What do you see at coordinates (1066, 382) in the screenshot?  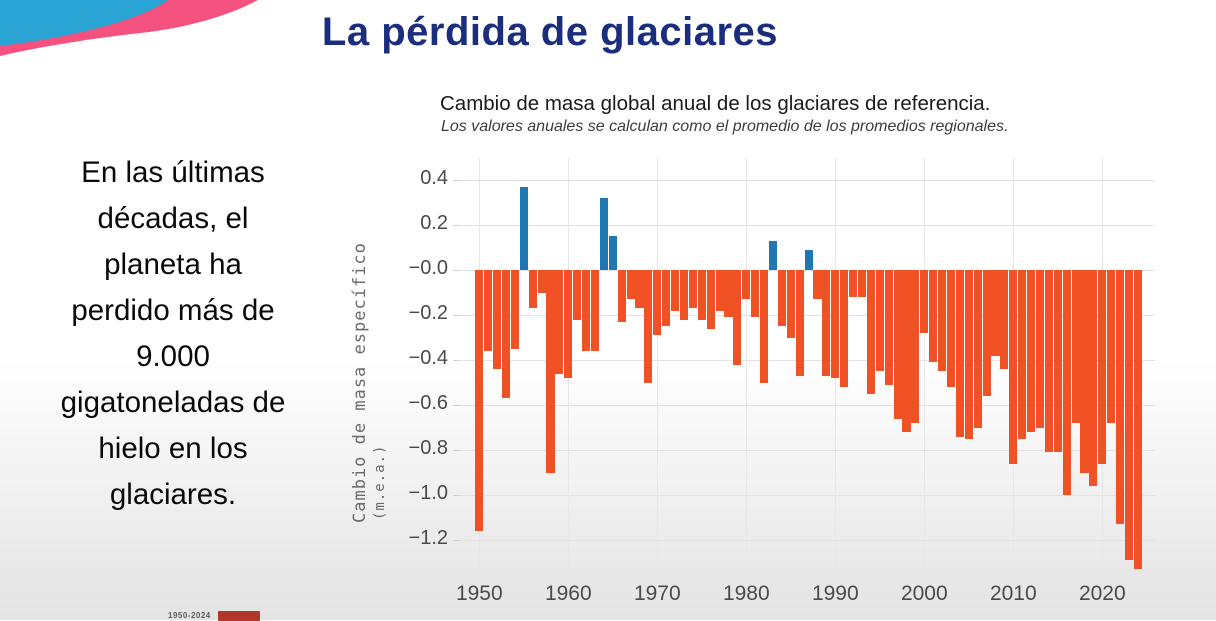 I see `bar-2016` at bounding box center [1066, 382].